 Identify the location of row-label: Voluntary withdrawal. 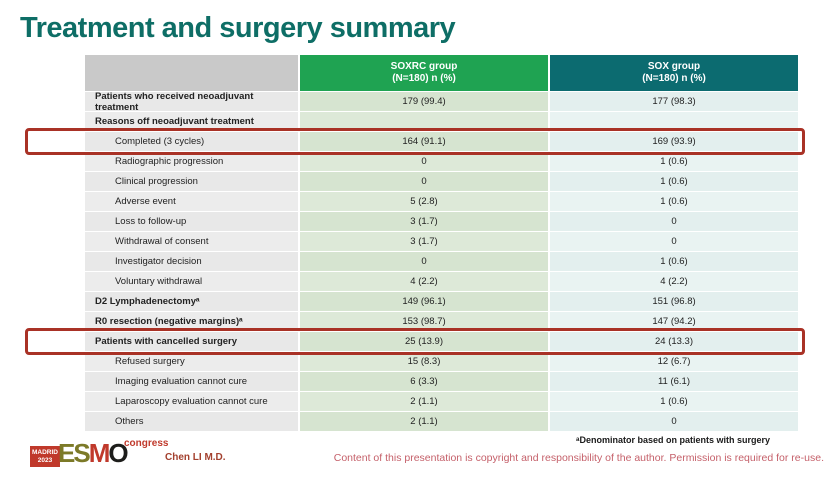
(191, 281).